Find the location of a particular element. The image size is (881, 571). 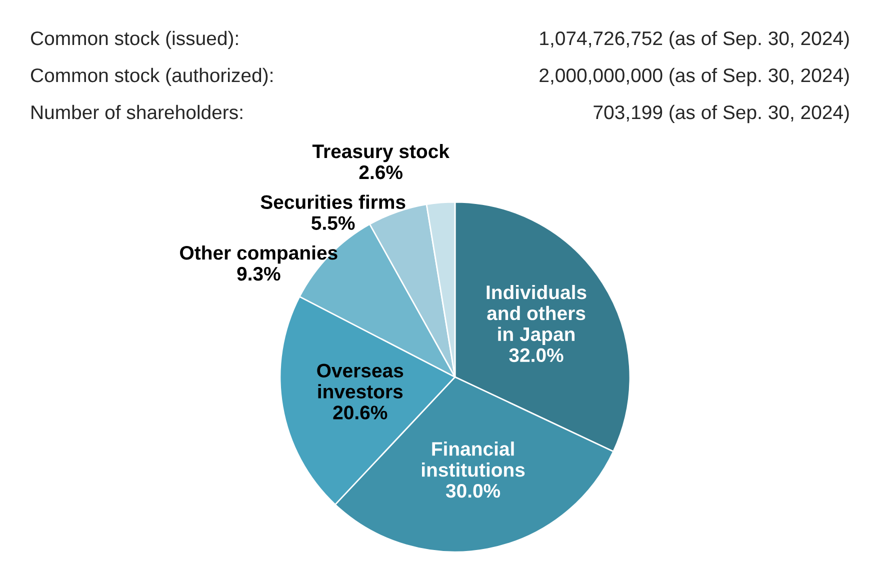

text: 2,000,000,000 (as of Sep. 30, 2024) is located at coordinates (694, 77).